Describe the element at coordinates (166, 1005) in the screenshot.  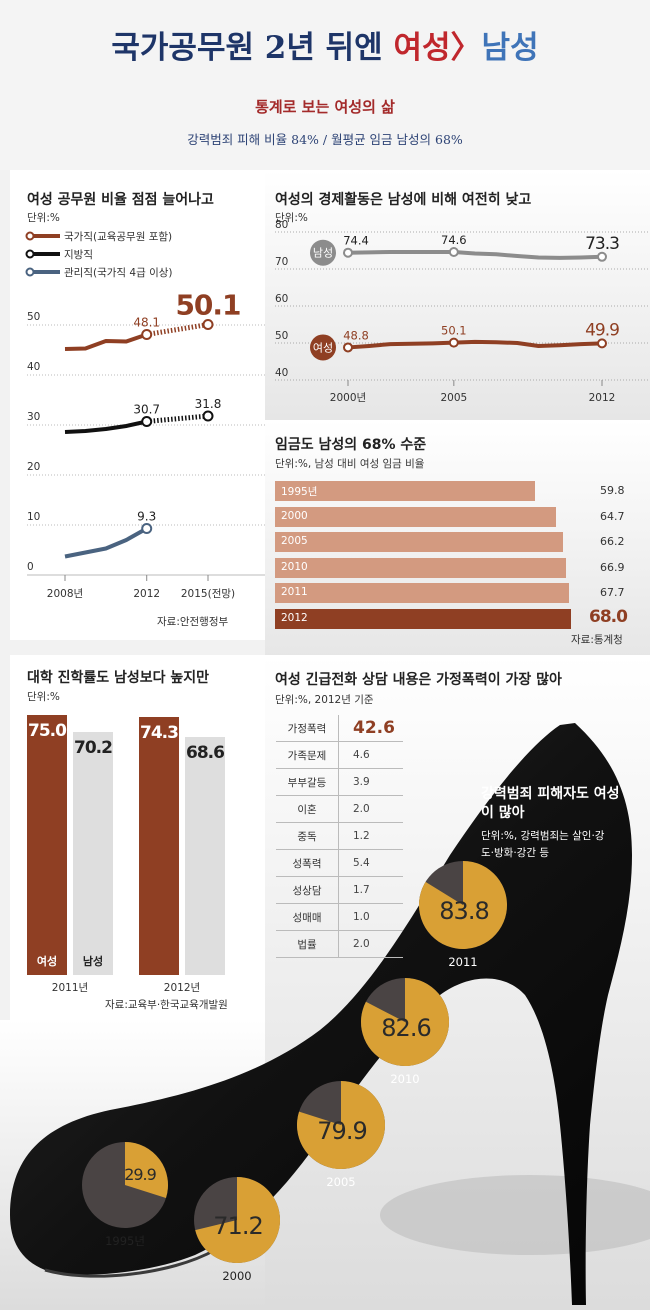
I see `college-source: 자료:교육부·한국교육개발원` at that location.